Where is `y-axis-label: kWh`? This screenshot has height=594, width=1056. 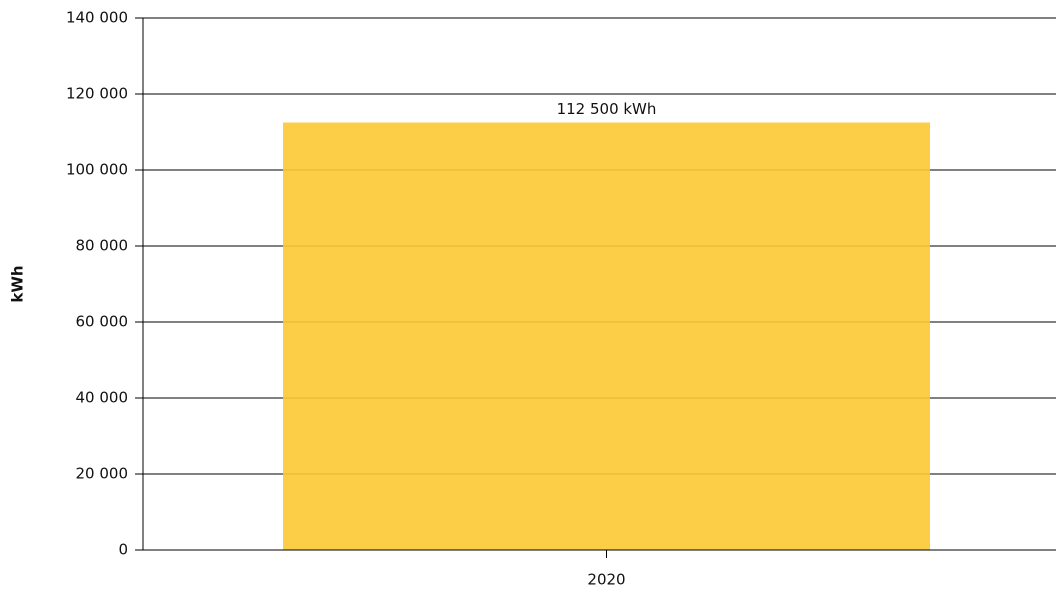 y-axis-label: kWh is located at coordinates (18, 283).